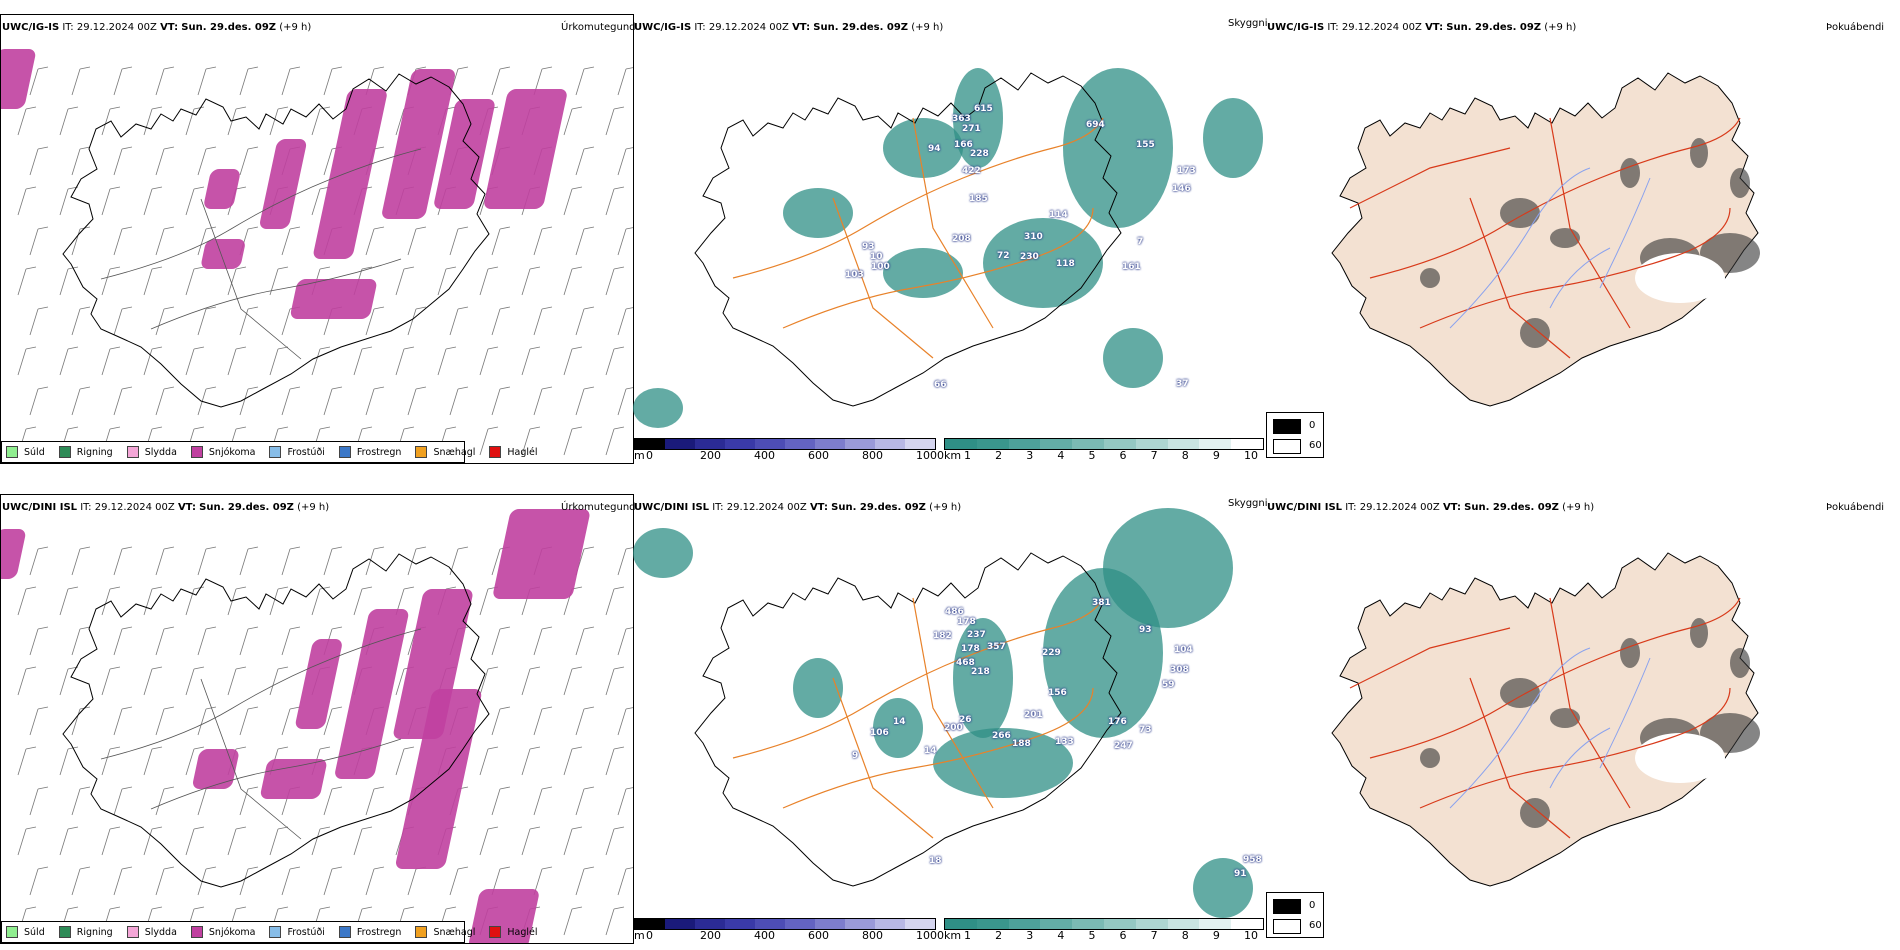 The height and width of the screenshot is (950, 1900). Describe the element at coordinates (978, 199) in the screenshot. I see `visibility-value-label: 185` at that location.